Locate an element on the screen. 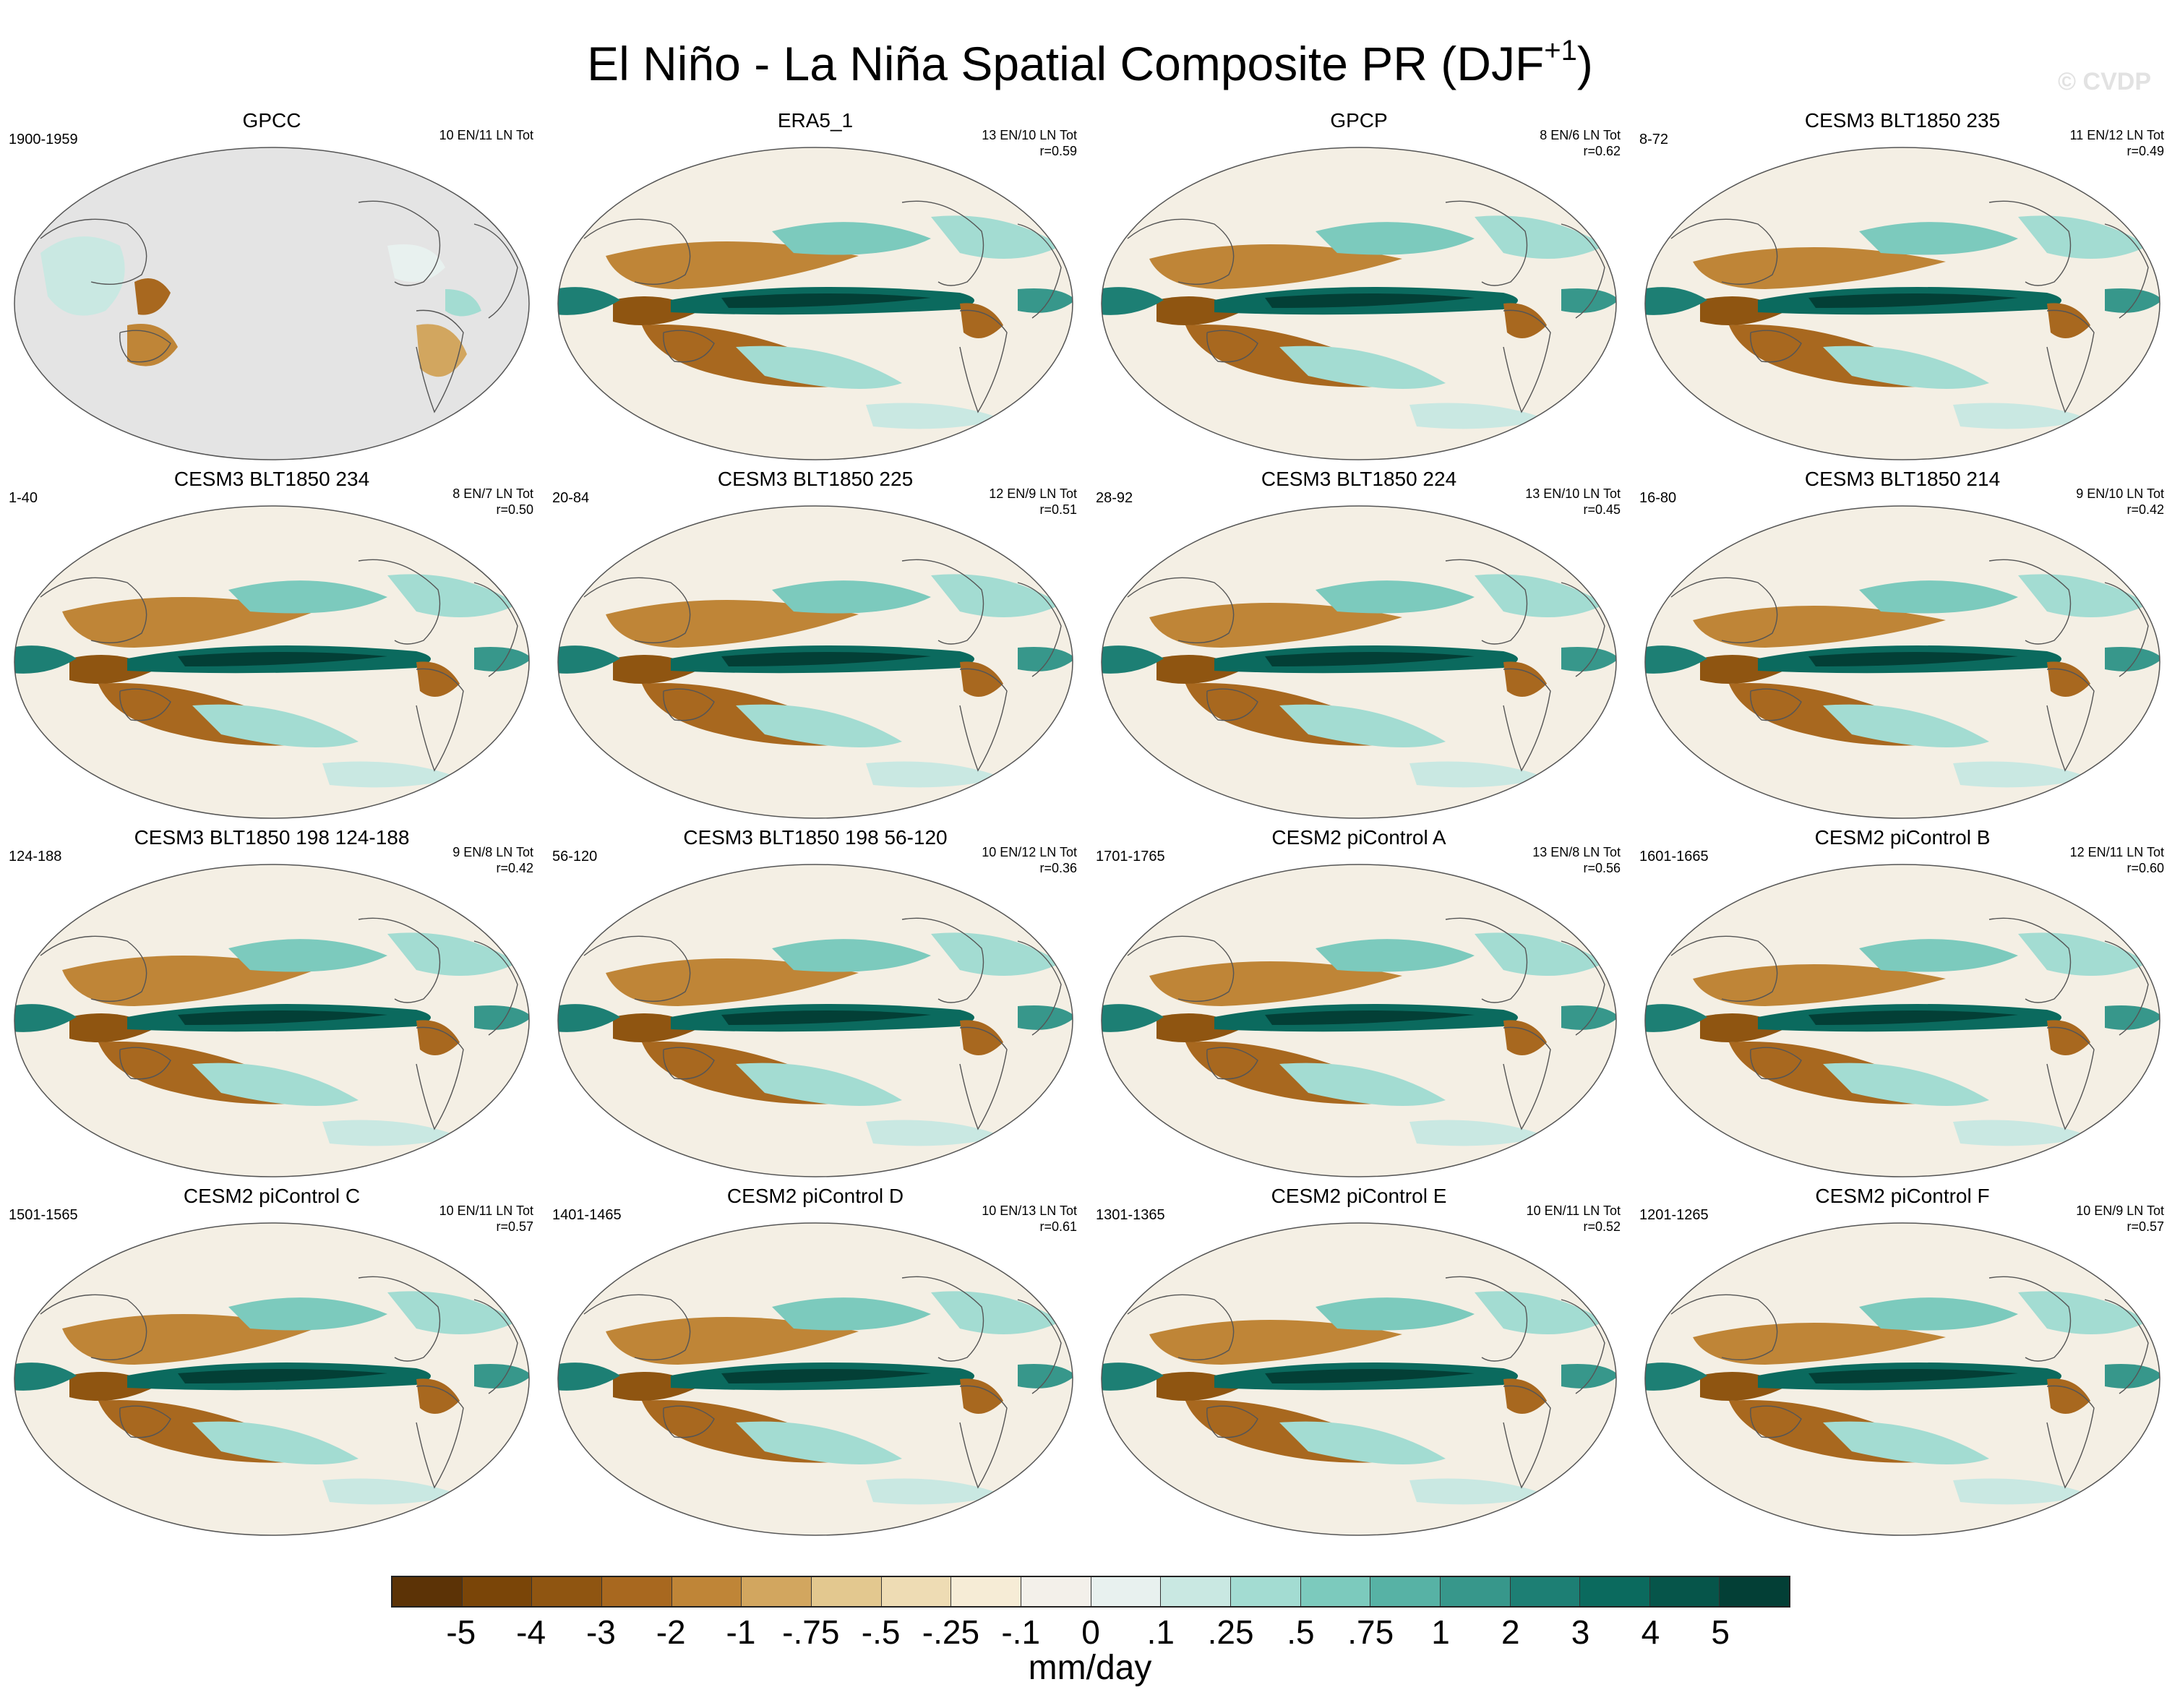 Image resolution: width=2180 pixels, height=1708 pixels. panel-years: 1501-1565 is located at coordinates (43, 1215).